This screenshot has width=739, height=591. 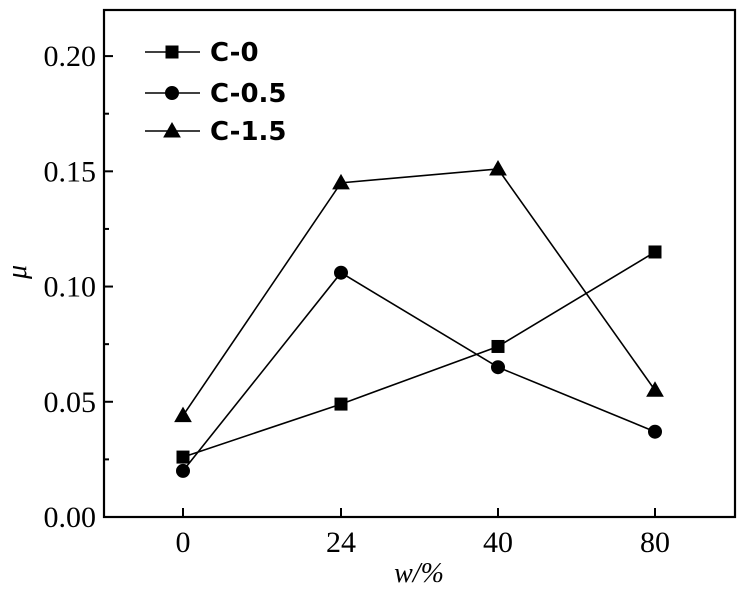 What do you see at coordinates (341, 542) in the screenshot?
I see `x-tick-label: 24` at bounding box center [341, 542].